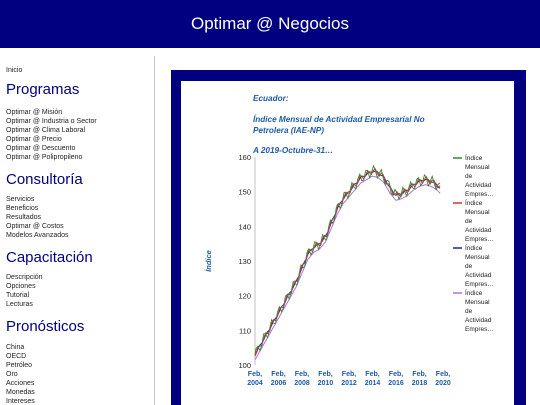 The height and width of the screenshot is (405, 540). Describe the element at coordinates (19, 365) in the screenshot. I see `sidebar-link: Petróleo` at that location.